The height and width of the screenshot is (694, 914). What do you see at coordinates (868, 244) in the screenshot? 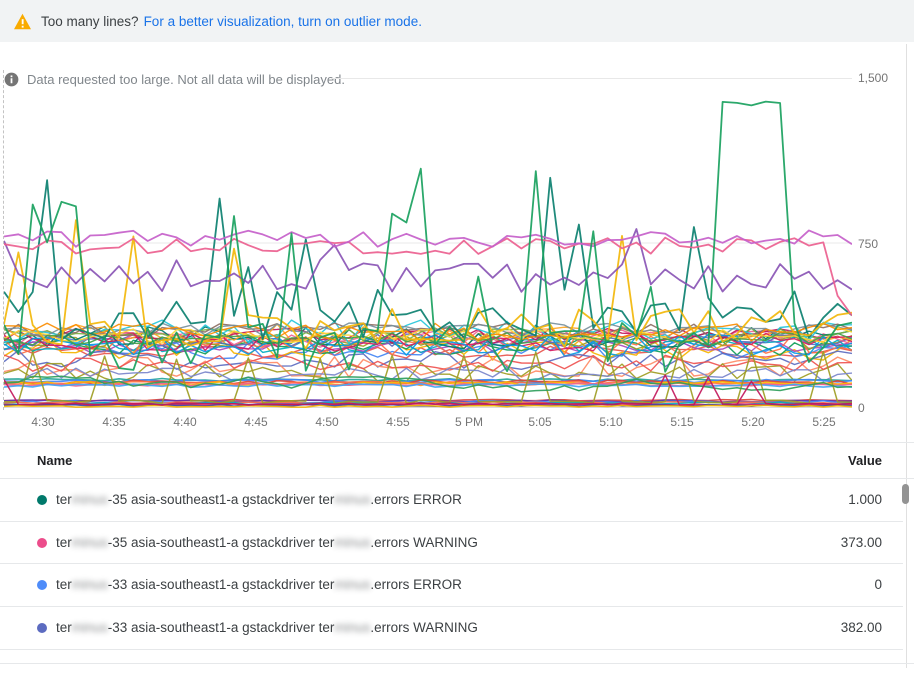
I see `y-tick-750: 750` at bounding box center [868, 244].